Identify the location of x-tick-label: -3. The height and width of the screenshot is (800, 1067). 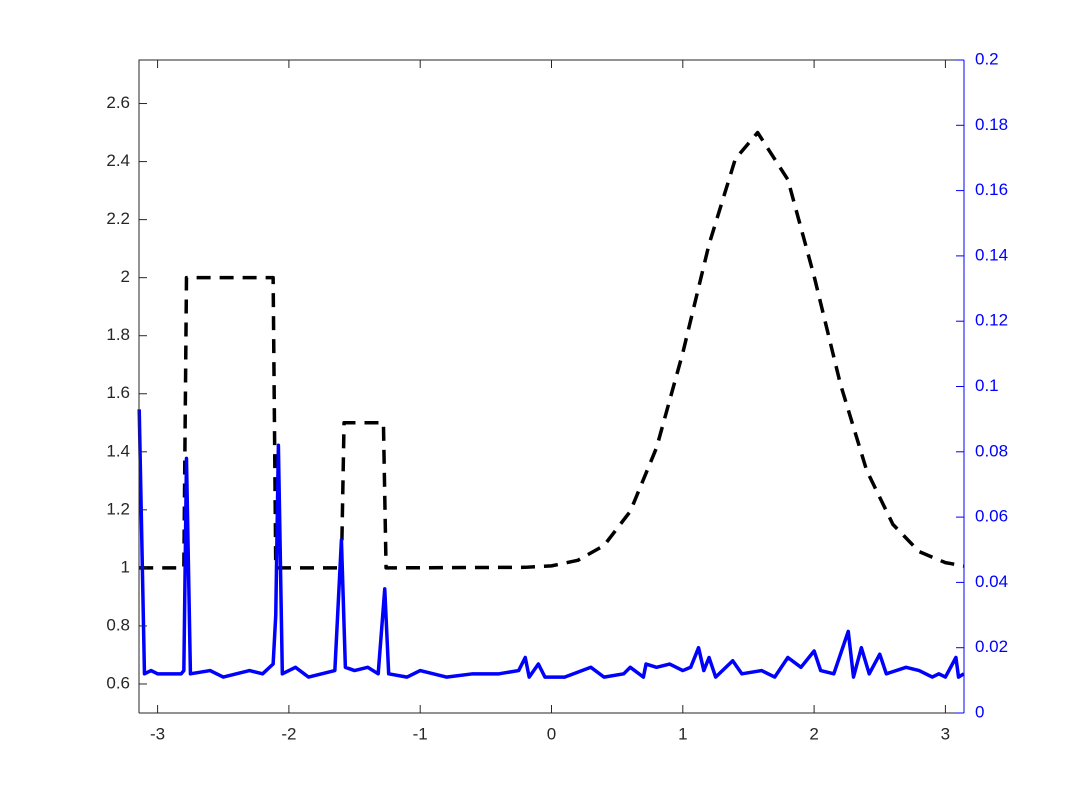
(157, 733).